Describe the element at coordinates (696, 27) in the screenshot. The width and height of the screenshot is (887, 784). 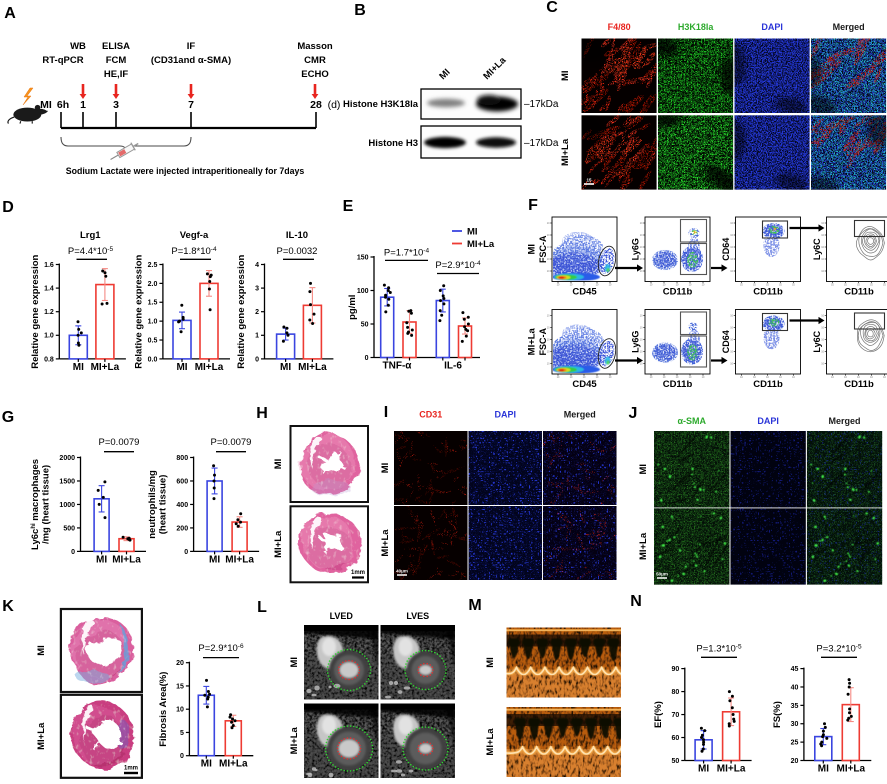
I see `svg-text: H3K18la` at that location.